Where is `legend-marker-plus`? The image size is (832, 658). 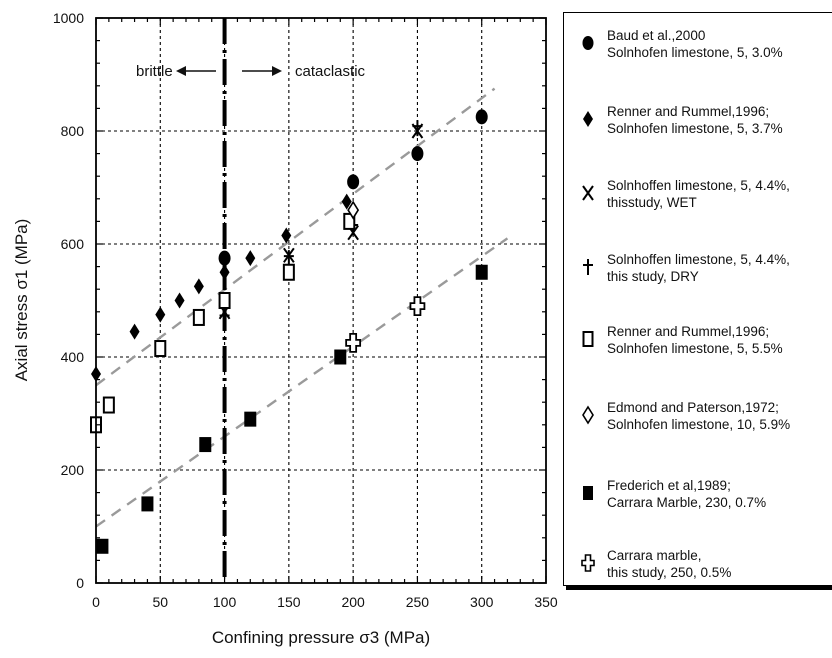
legend-marker-plus is located at coordinates (588, 267).